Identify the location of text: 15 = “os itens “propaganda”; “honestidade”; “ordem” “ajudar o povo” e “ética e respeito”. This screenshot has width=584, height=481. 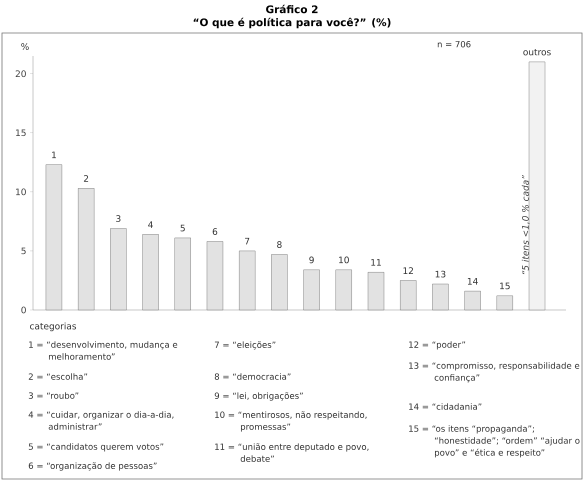
(494, 441).